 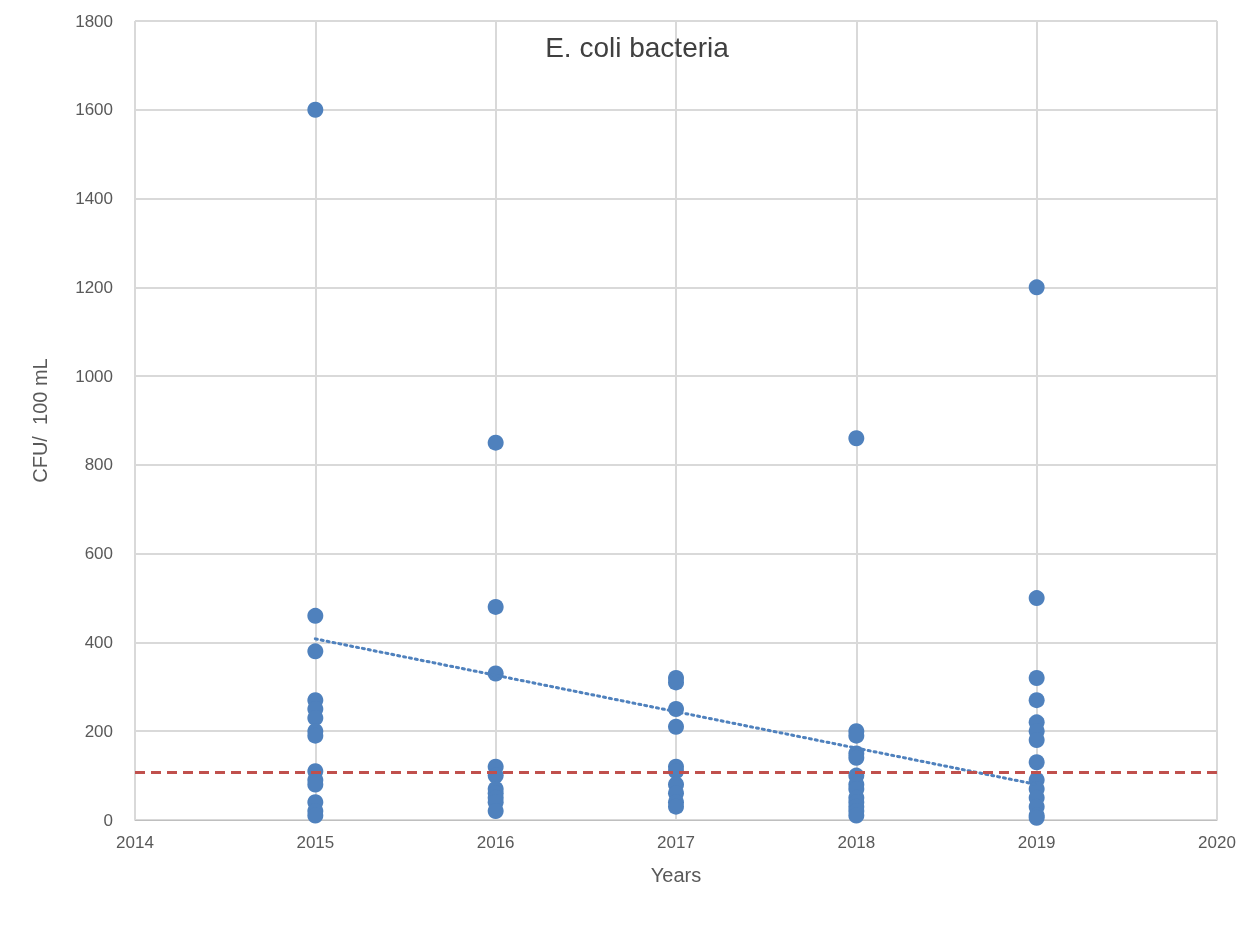 What do you see at coordinates (135, 842) in the screenshot?
I see `x-tick-label: 2014` at bounding box center [135, 842].